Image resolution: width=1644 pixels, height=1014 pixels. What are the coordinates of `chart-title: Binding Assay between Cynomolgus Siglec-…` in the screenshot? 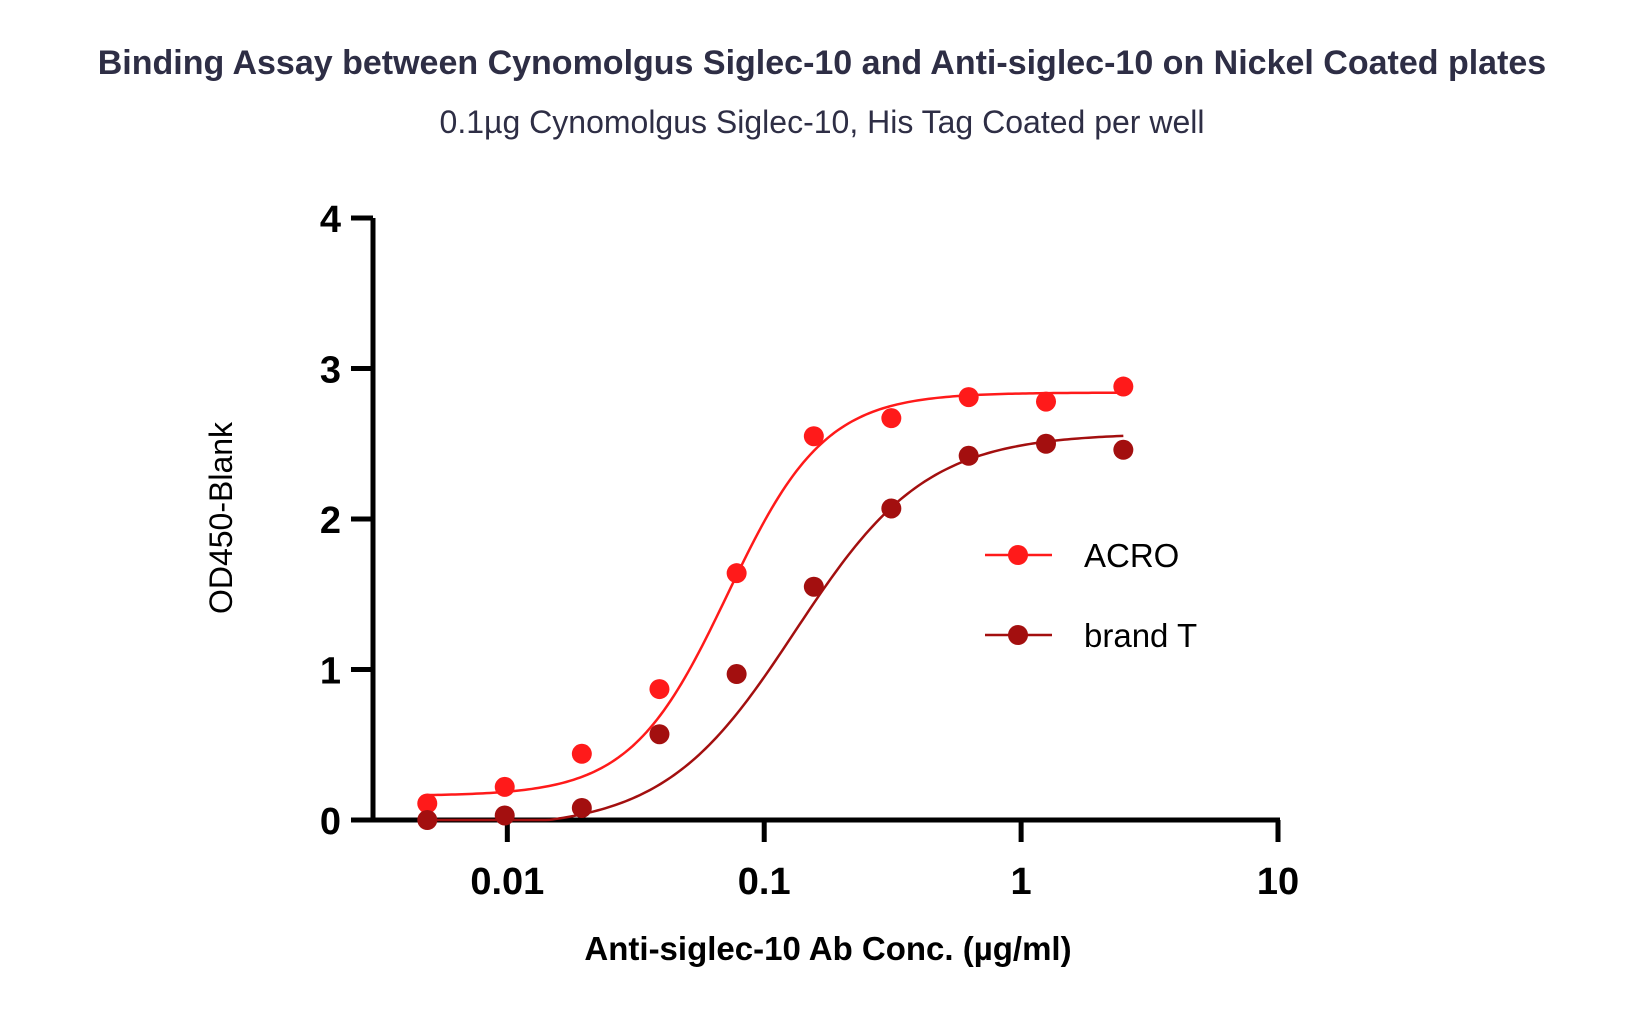 It's located at (822, 63).